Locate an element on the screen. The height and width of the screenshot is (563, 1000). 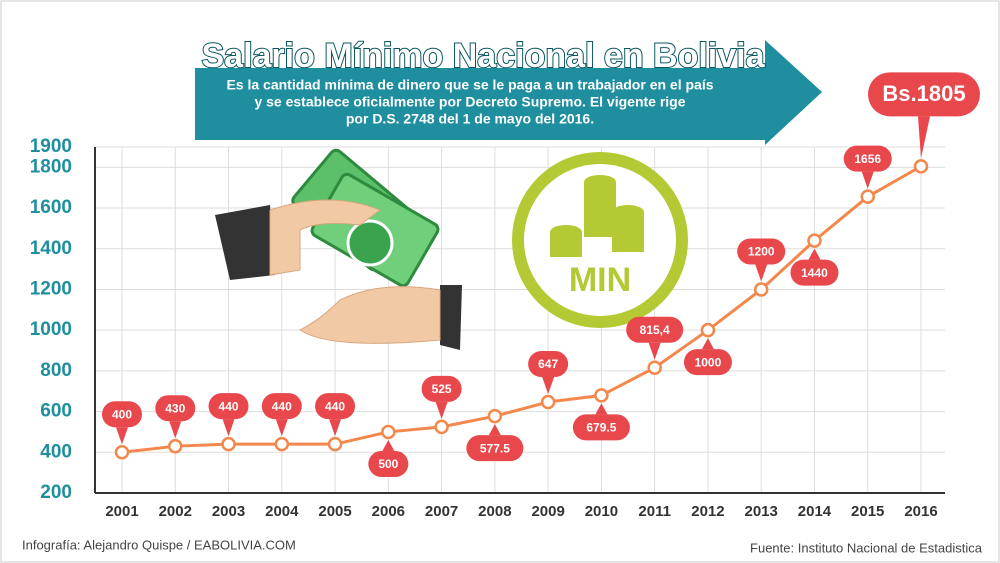
y-tick-label: 600 is located at coordinates (56, 411).